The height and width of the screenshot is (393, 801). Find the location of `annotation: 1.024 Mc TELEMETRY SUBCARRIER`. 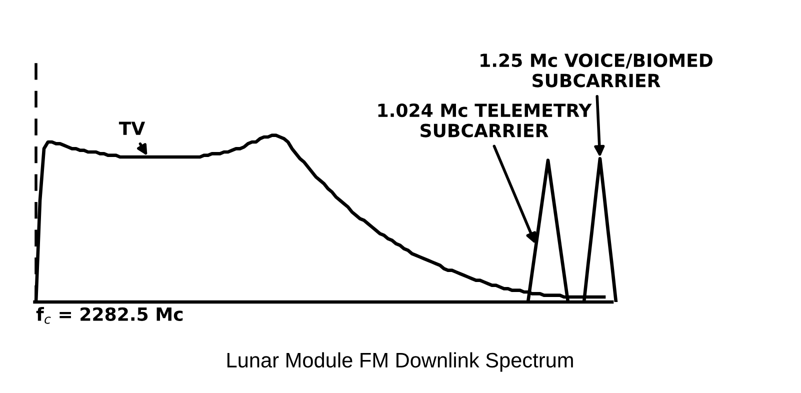

annotation: 1.024 Mc TELEMETRY SUBCARRIER is located at coordinates (485, 120).